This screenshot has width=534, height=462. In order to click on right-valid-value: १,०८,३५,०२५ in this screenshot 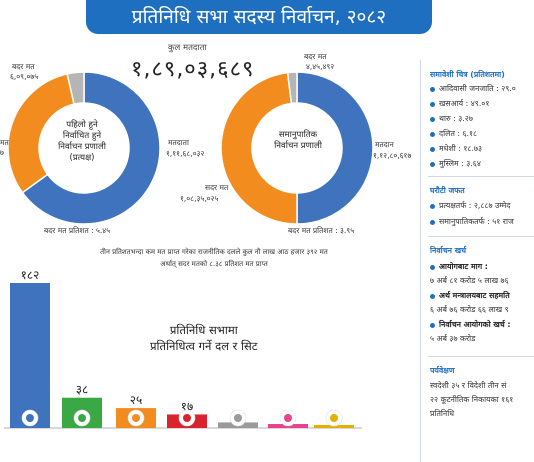, I will do `click(199, 198)`.